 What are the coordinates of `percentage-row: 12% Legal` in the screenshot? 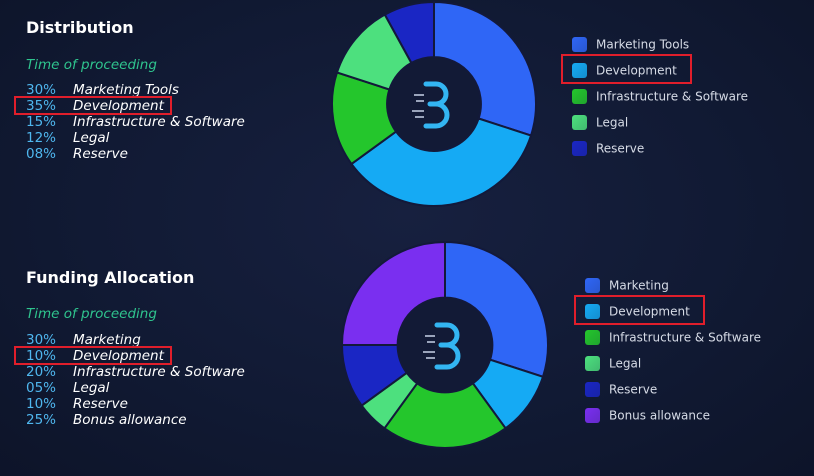 It's located at (135, 138).